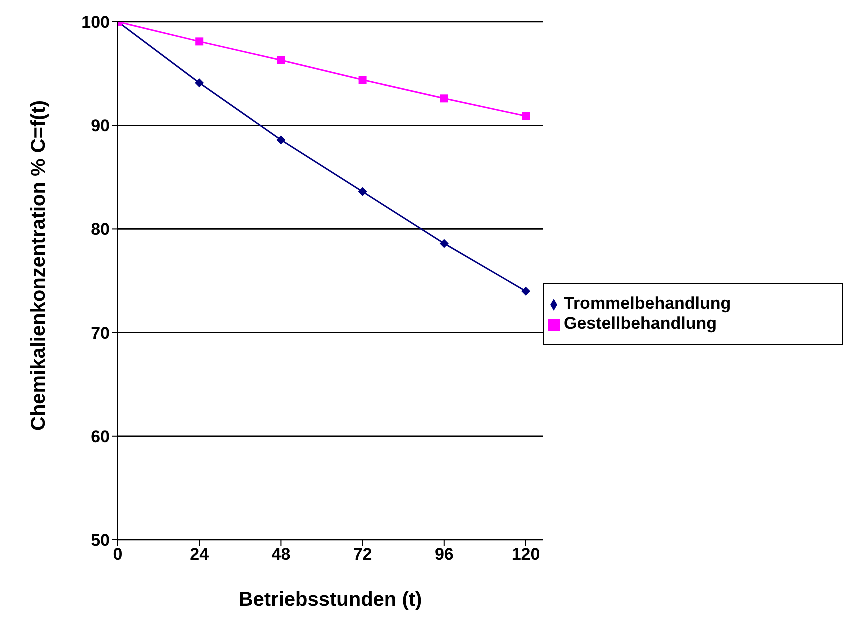 The height and width of the screenshot is (622, 853). I want to click on y-tick-label: 90, so click(100, 126).